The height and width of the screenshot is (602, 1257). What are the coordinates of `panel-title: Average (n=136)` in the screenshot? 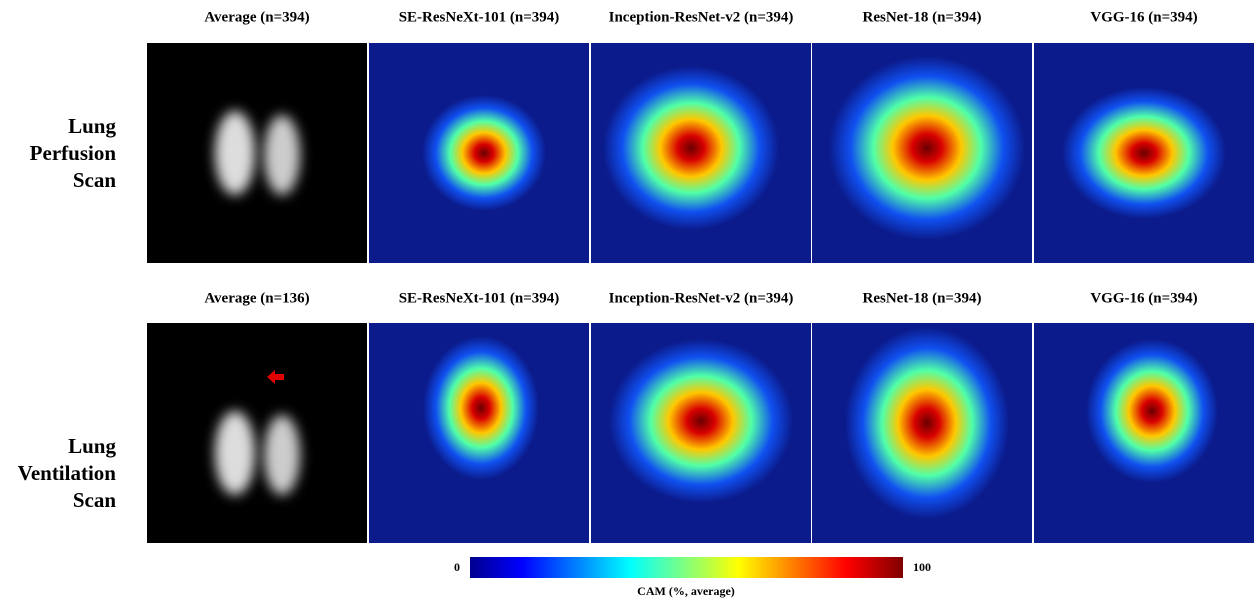 It's located at (256, 298).